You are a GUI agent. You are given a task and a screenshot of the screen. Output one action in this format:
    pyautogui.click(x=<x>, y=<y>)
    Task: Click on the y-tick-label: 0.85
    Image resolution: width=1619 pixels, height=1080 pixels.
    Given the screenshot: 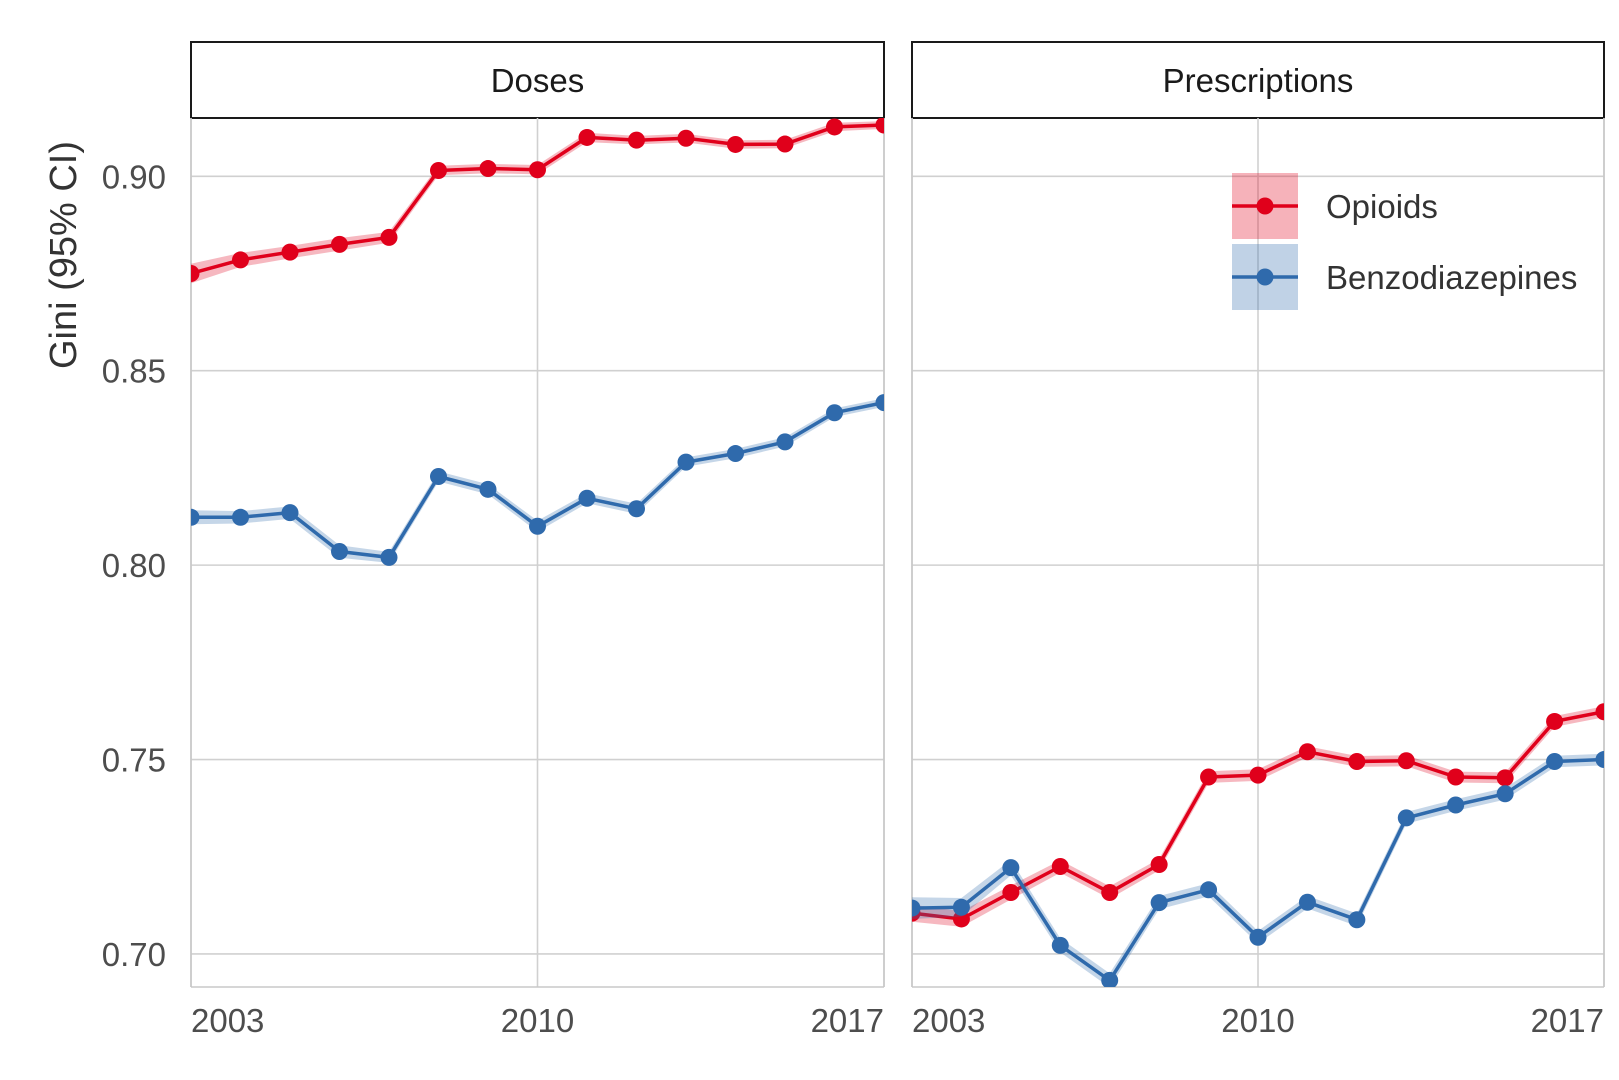 What is the action you would take?
    pyautogui.click(x=134, y=371)
    